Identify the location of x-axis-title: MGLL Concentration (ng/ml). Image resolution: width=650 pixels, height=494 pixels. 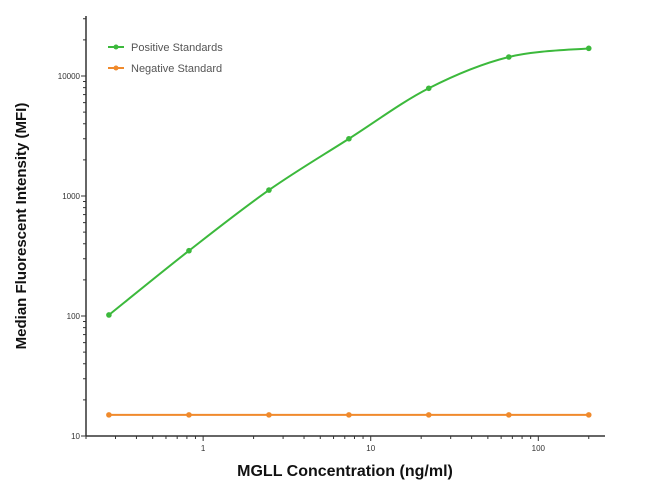
(345, 471).